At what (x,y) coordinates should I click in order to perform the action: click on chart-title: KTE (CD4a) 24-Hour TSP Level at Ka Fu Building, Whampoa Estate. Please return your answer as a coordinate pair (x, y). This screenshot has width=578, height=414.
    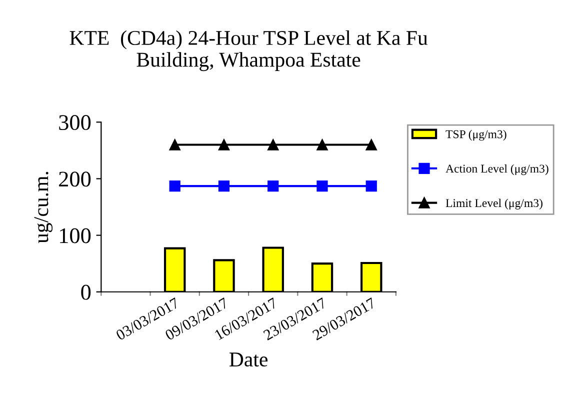
    Looking at the image, I should click on (249, 51).